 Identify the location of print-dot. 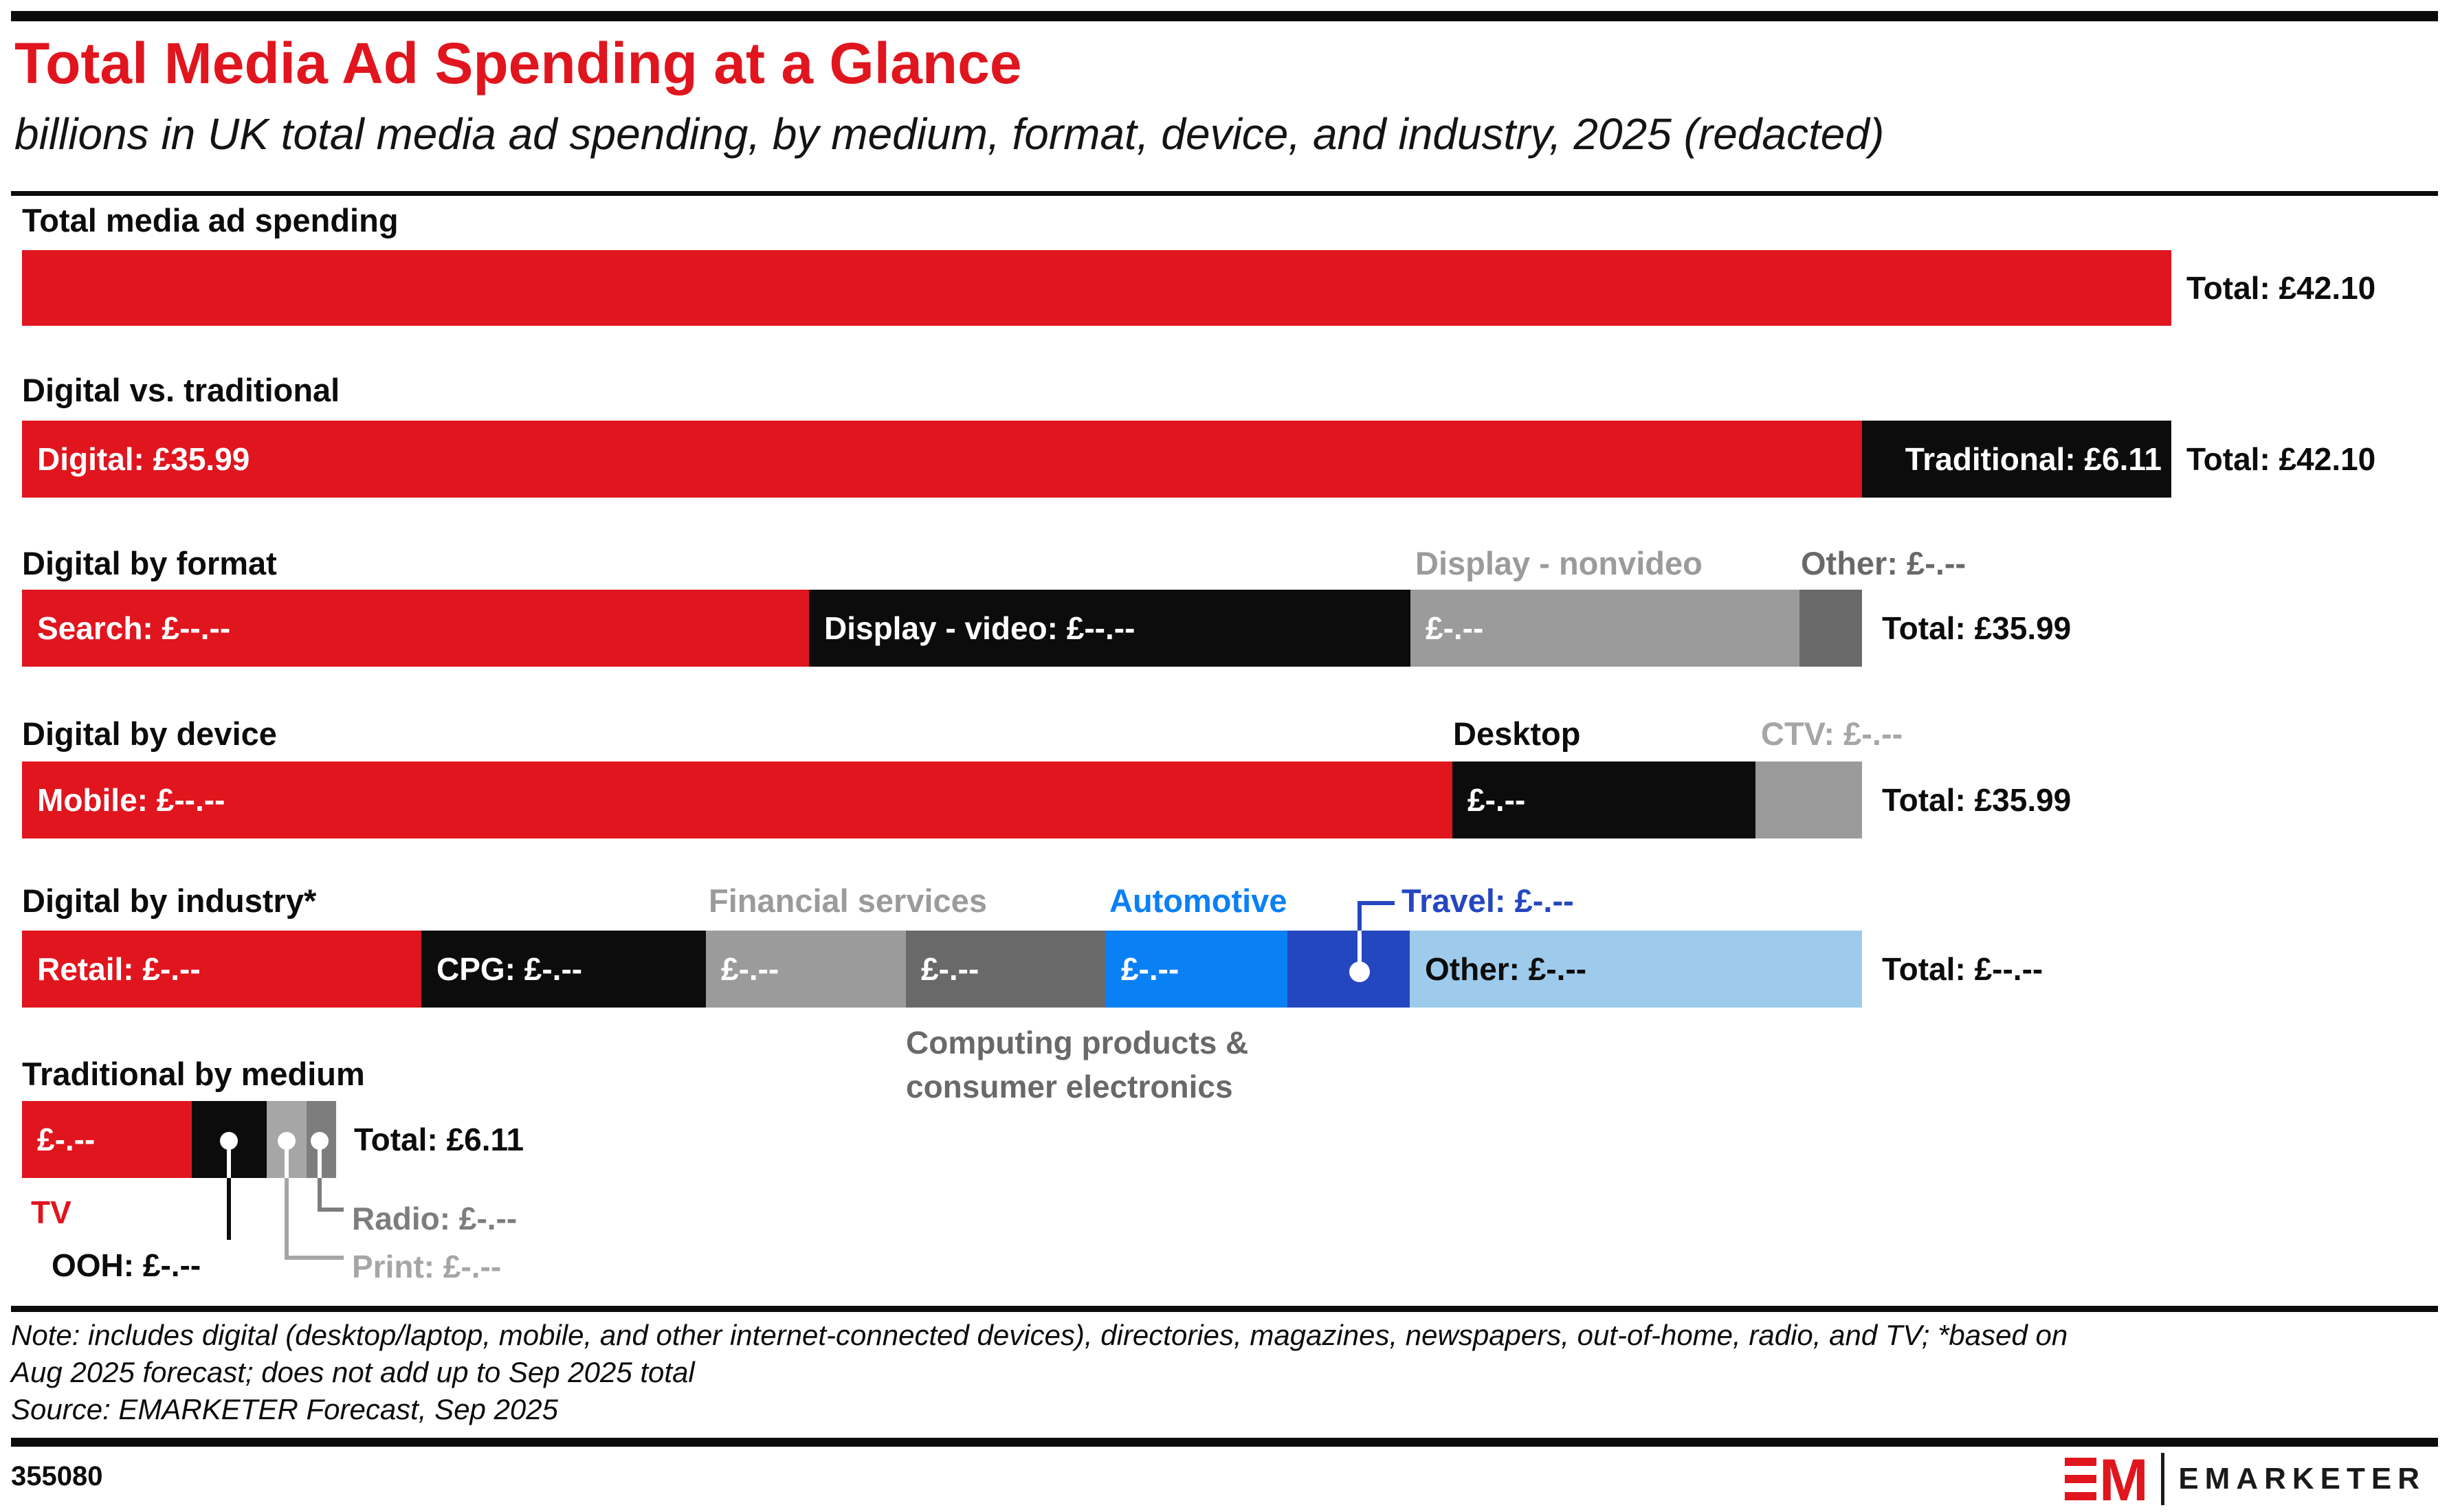
(287, 1141).